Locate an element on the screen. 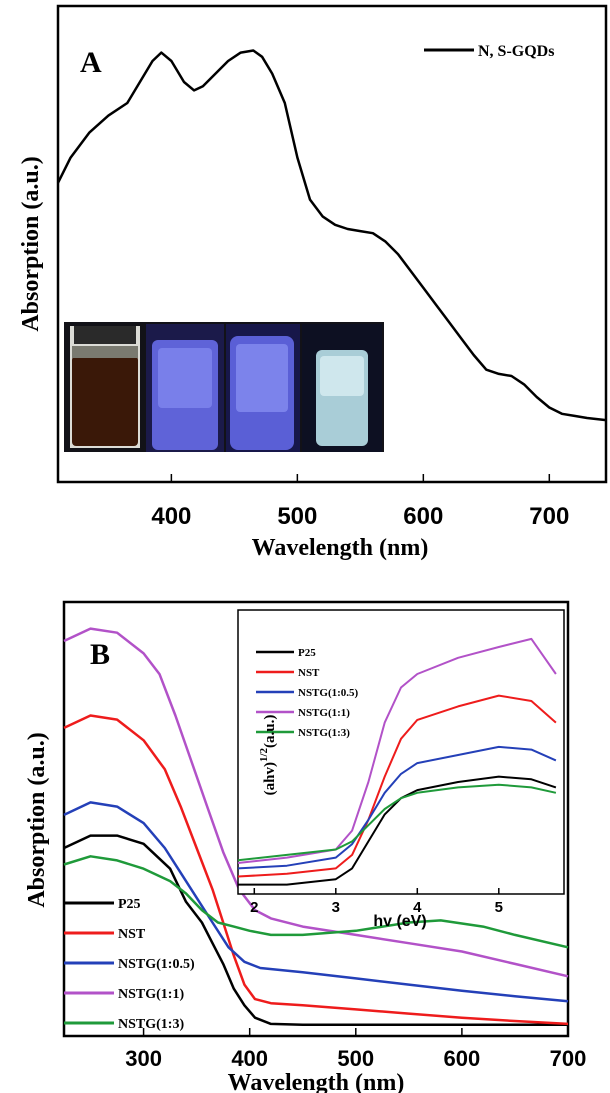  inset-y-label: (ahv)1/2(a.u.) is located at coordinates (268, 755).